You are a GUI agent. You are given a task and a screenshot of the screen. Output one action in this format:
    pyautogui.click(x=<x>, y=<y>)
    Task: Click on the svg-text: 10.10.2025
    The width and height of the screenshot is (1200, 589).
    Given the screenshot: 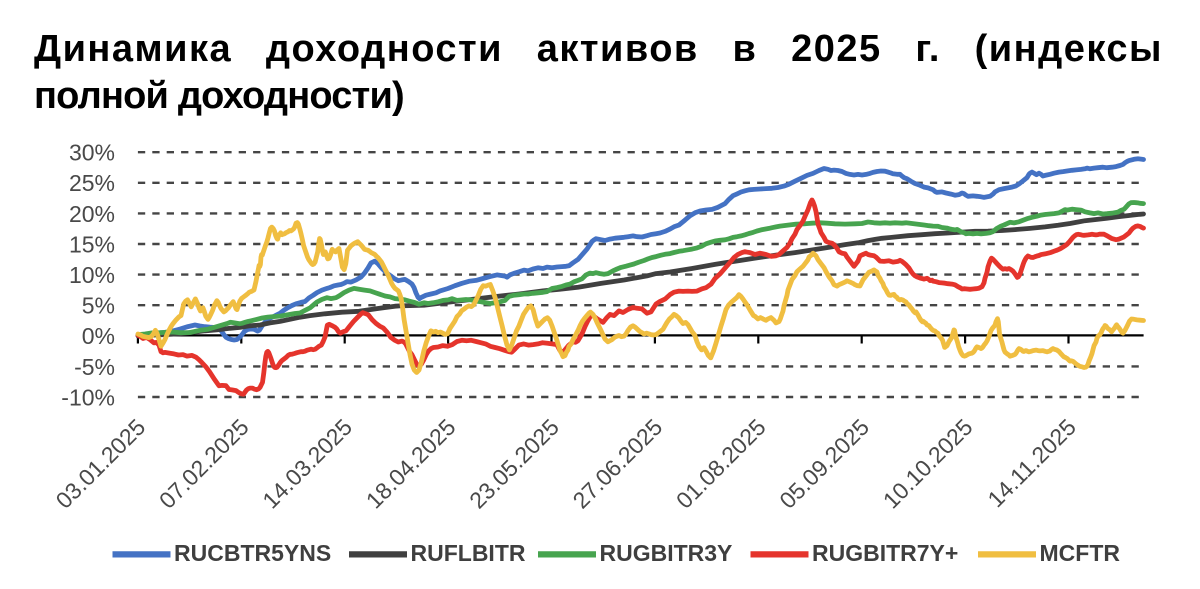 What is the action you would take?
    pyautogui.click(x=928, y=464)
    